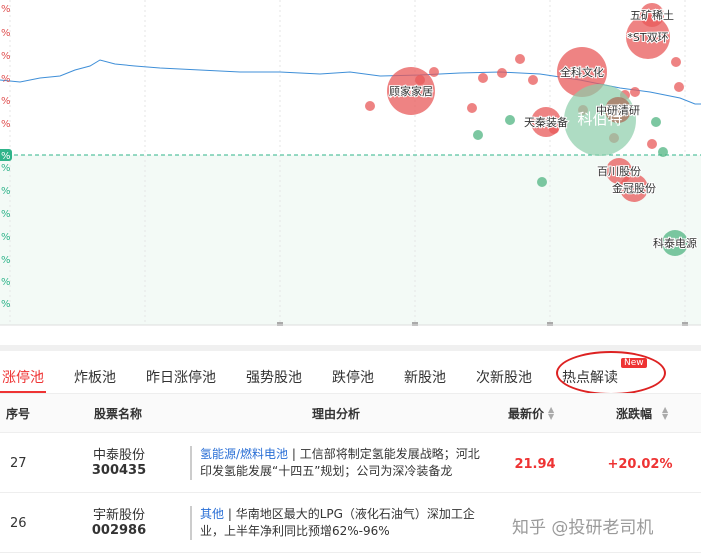 Image resolution: width=701 pixels, height=553 pixels. I want to click on tab: 次新股池, so click(504, 378).